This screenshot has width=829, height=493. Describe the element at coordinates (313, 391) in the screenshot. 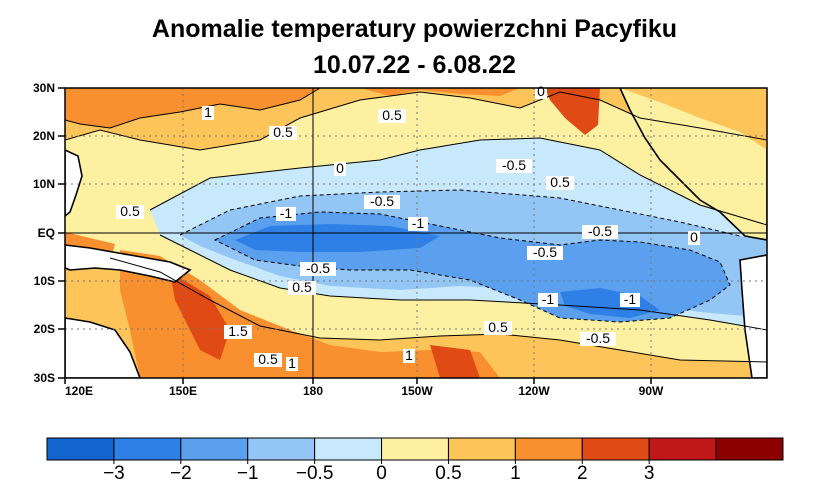

I see `lon-tick-label: 180` at that location.